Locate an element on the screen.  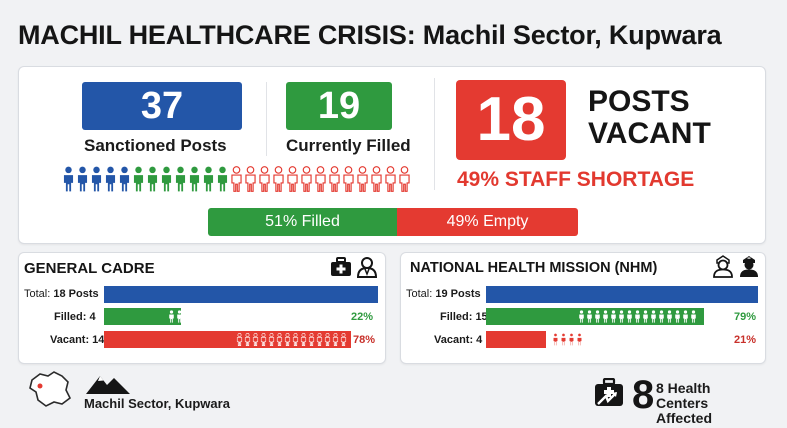
general-cadre-filled-people is located at coordinates (183, 316).